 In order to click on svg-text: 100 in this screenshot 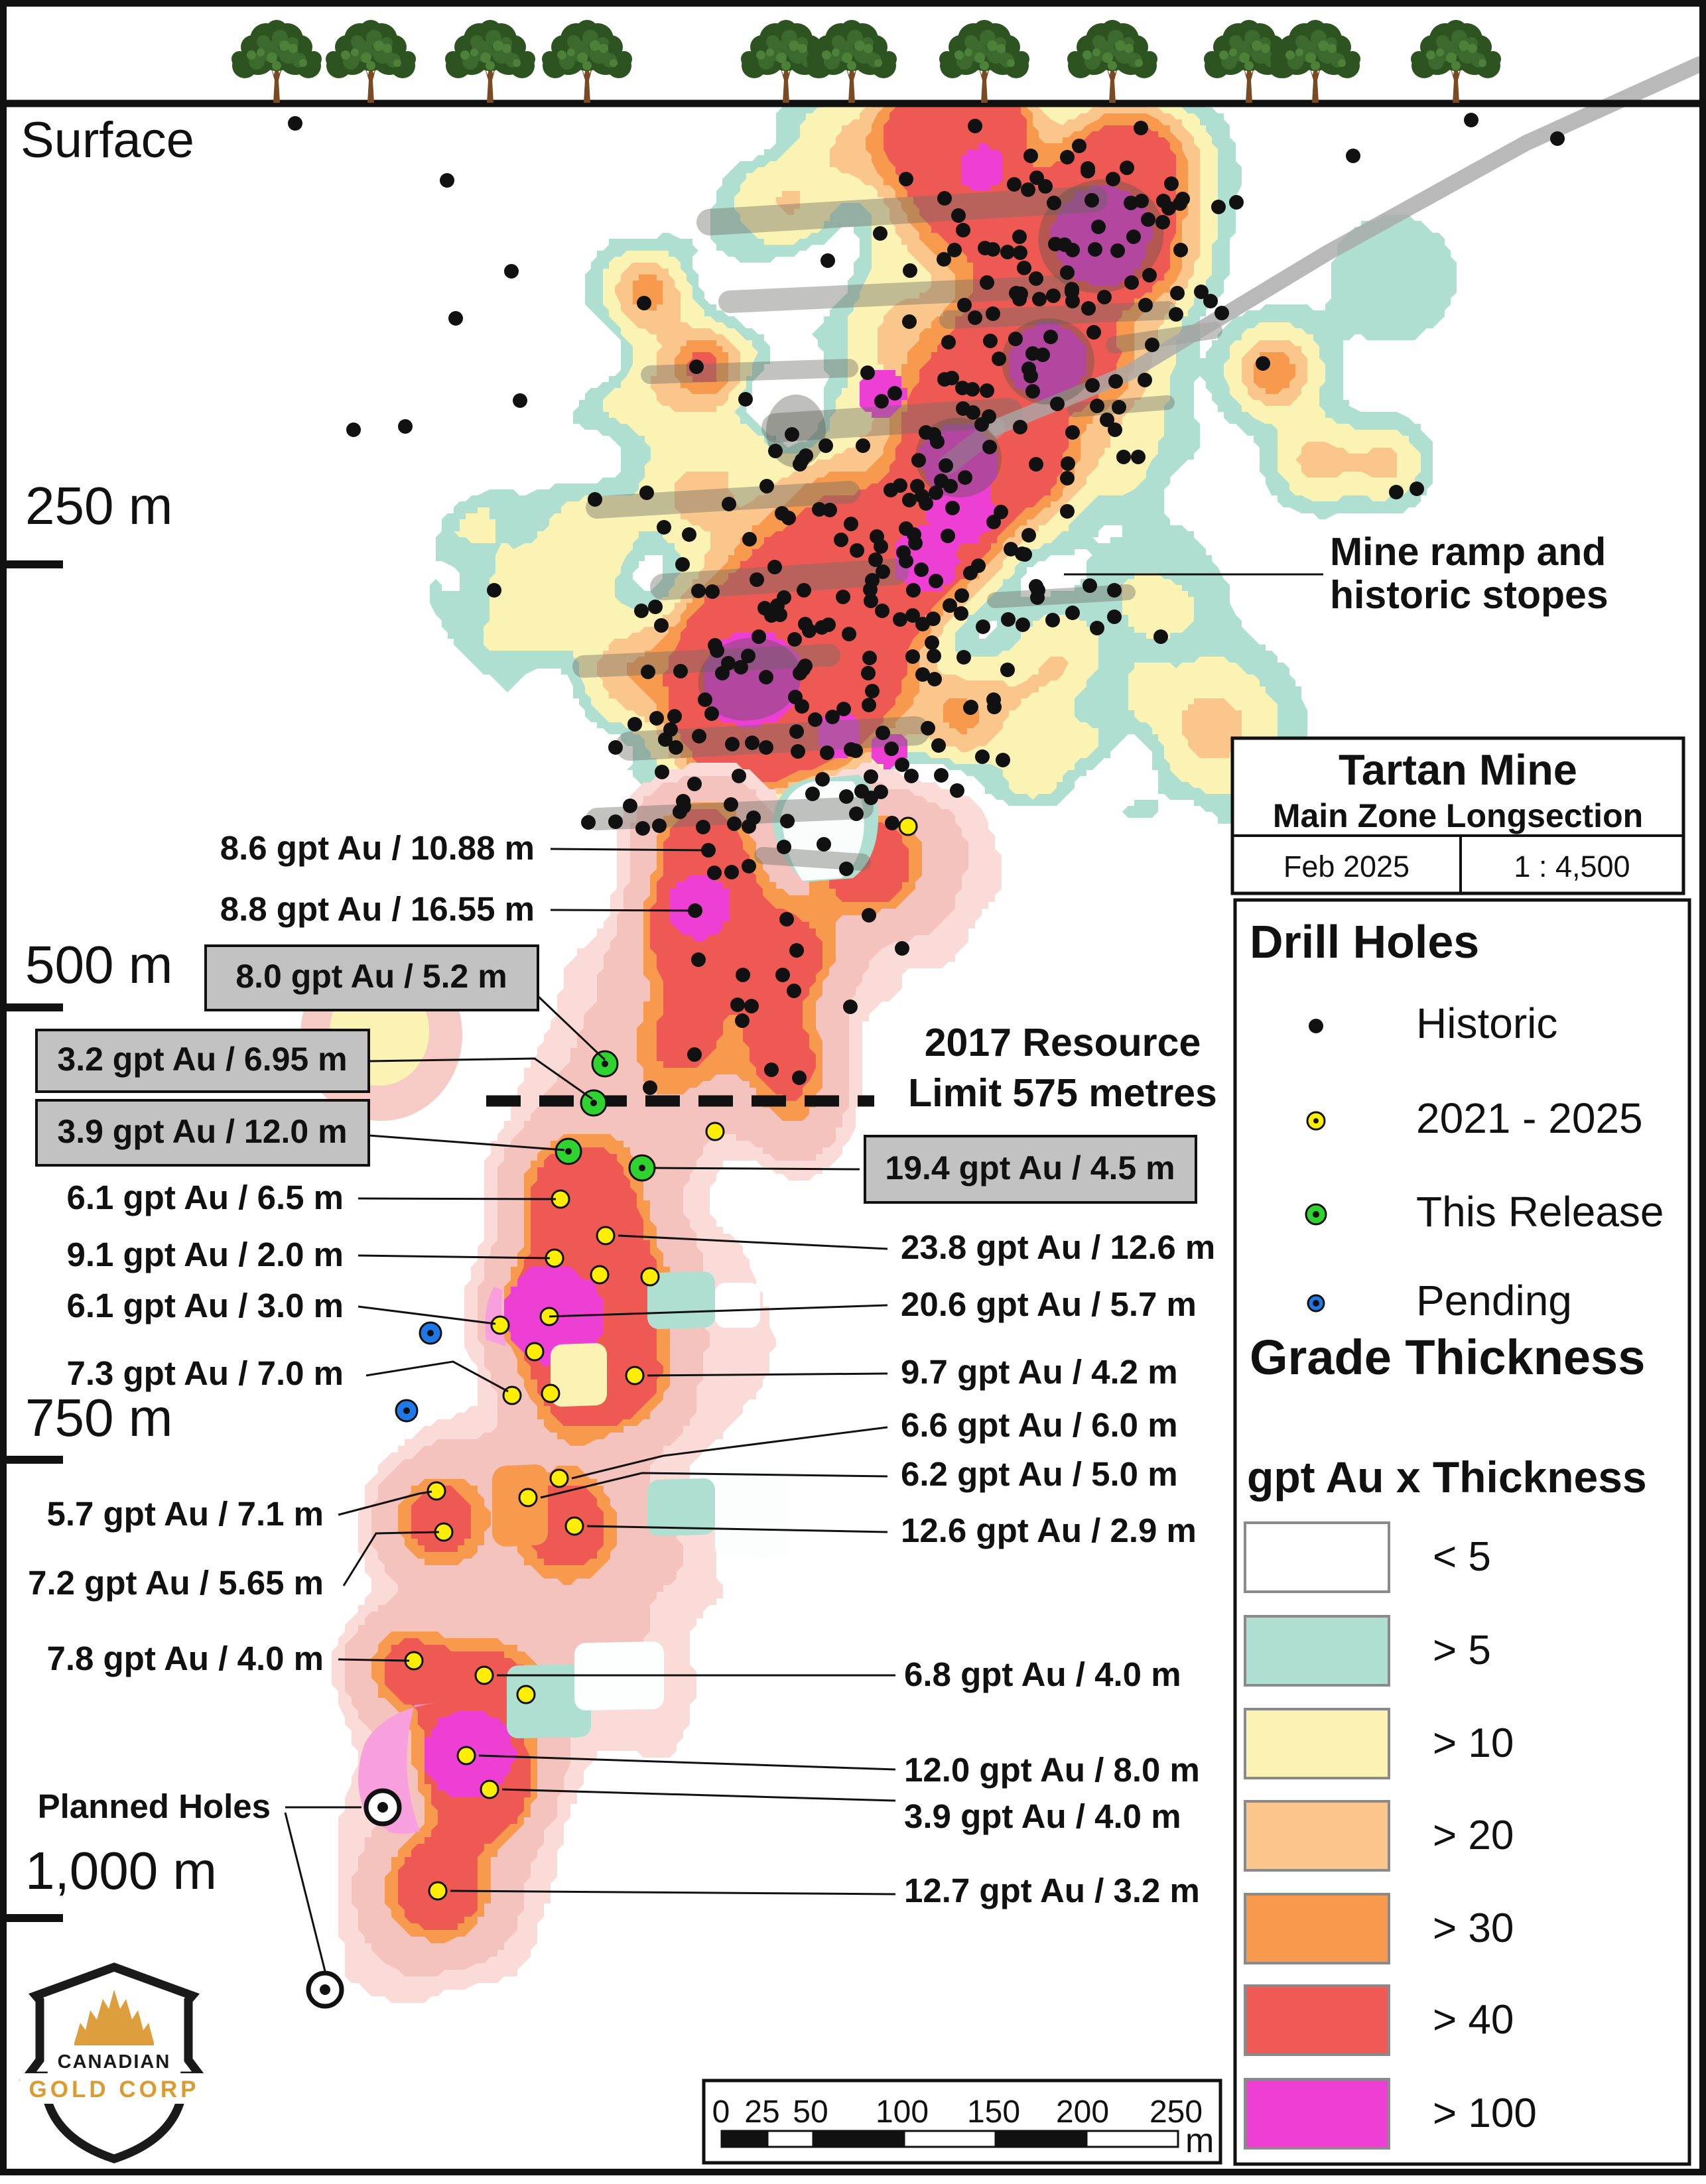, I will do `click(903, 2112)`.